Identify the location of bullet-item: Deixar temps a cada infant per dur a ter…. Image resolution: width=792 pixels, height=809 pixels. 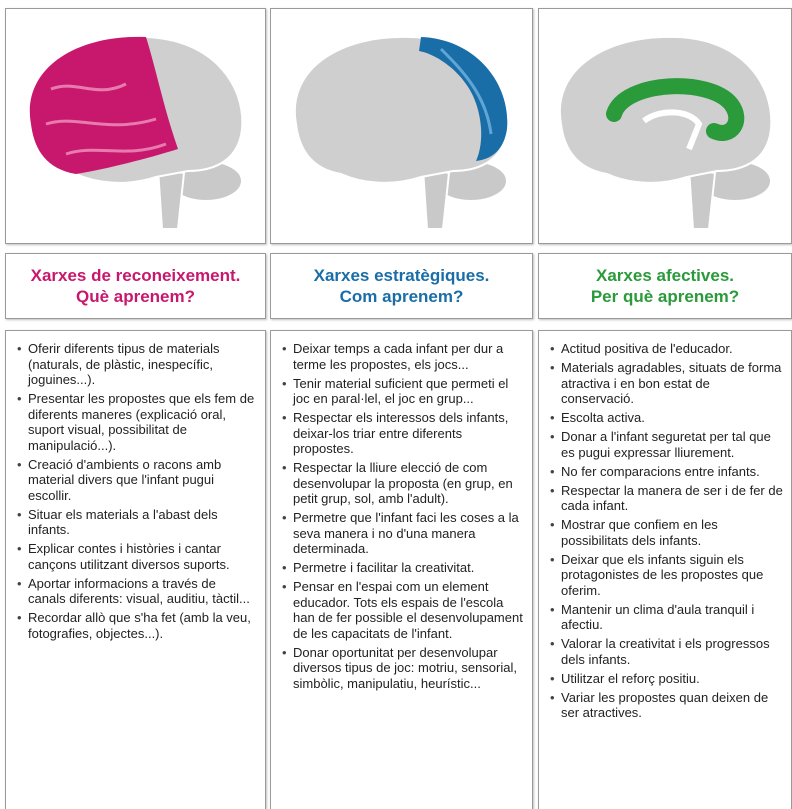
(403, 356).